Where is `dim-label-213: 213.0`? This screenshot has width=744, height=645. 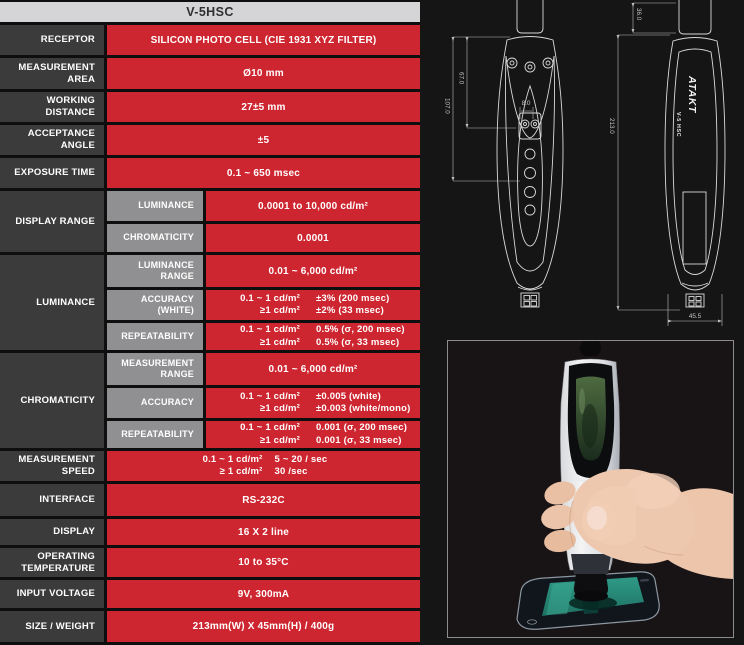
dim-label-213: 213.0 is located at coordinates (611, 126).